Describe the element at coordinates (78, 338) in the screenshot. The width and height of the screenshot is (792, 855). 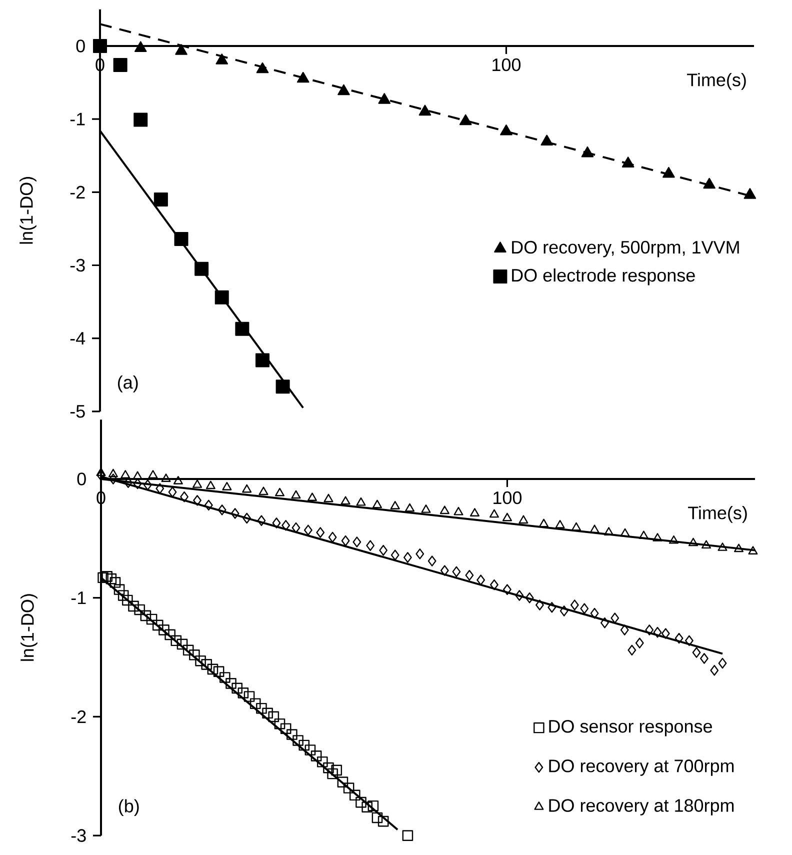
I see `y-tick-label: -4` at that location.